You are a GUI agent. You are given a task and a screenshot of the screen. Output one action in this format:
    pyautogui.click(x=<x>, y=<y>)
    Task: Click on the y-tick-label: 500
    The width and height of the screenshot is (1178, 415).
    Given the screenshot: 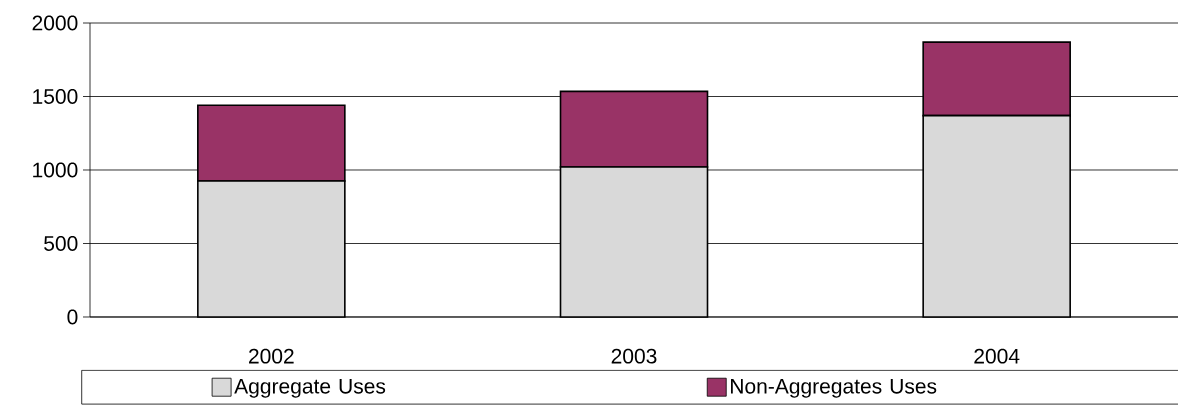 What is the action you would take?
    pyautogui.click(x=61, y=243)
    